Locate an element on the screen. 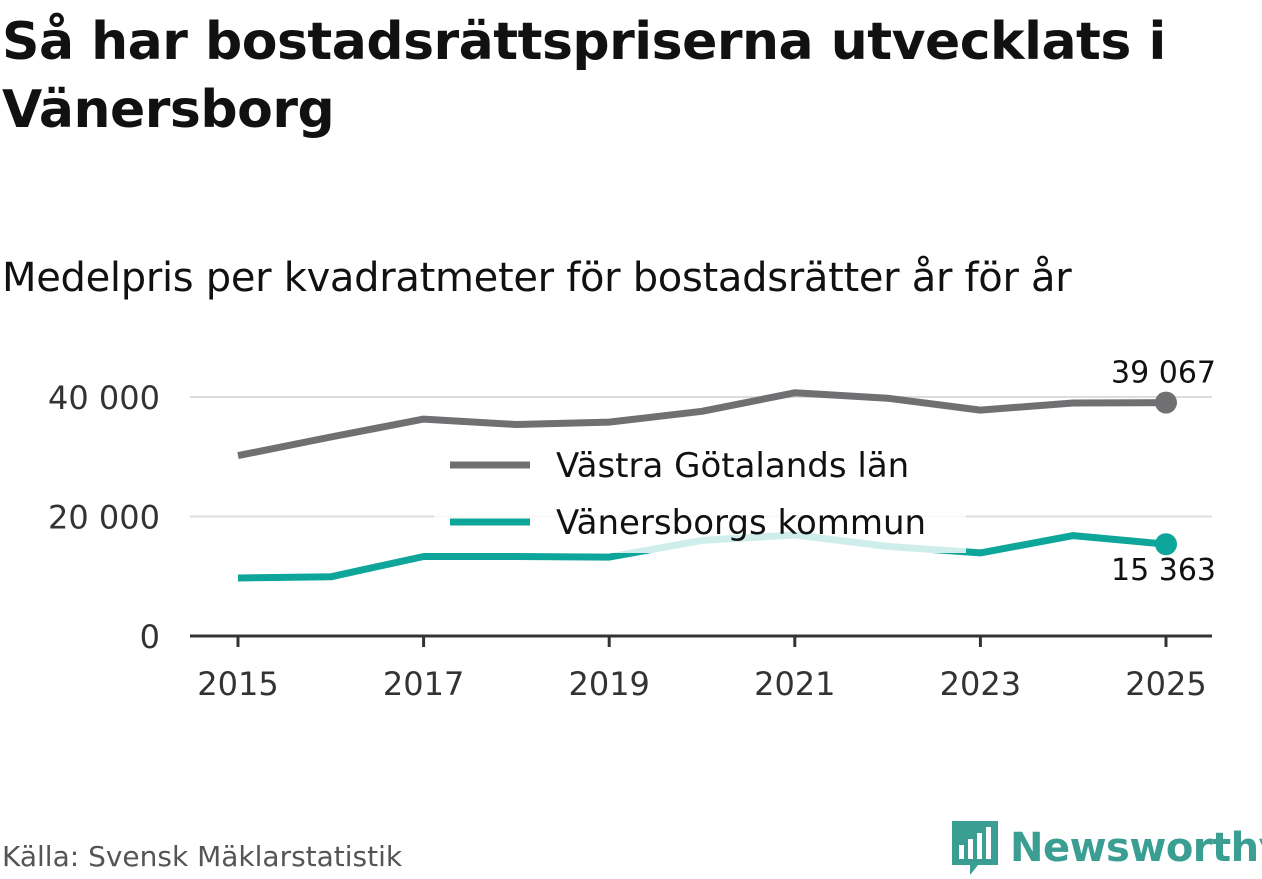 This screenshot has width=1262, height=879. end-label-vastra-gotaland: 39 067 is located at coordinates (1163, 373).